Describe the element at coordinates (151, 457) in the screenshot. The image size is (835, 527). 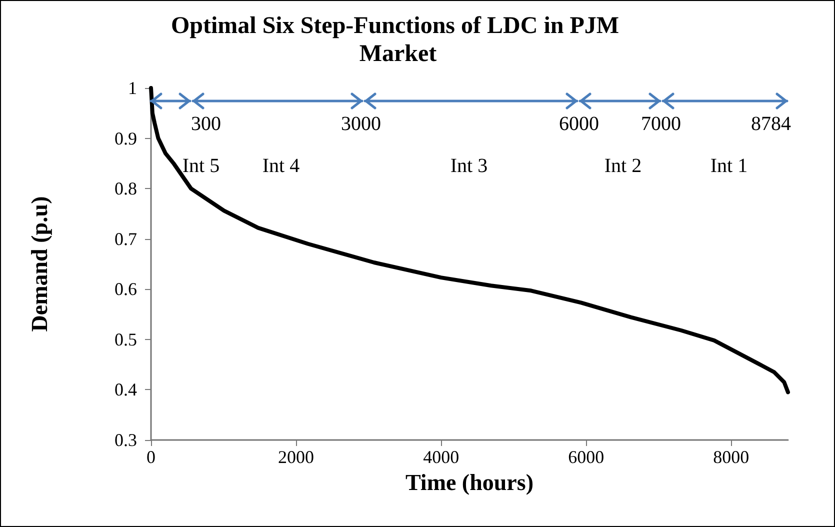
I see `x-tick-label: 0` at that location.